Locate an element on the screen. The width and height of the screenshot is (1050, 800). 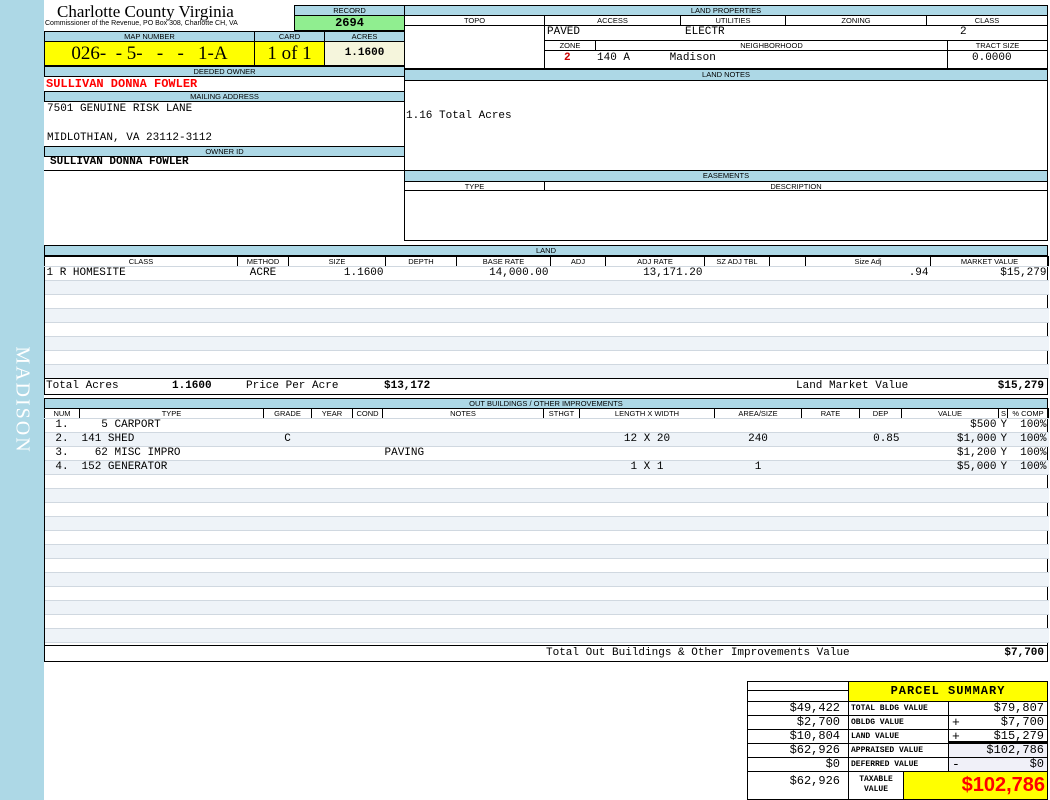
tract-size-label: TRACT SIZE is located at coordinates (997, 45).